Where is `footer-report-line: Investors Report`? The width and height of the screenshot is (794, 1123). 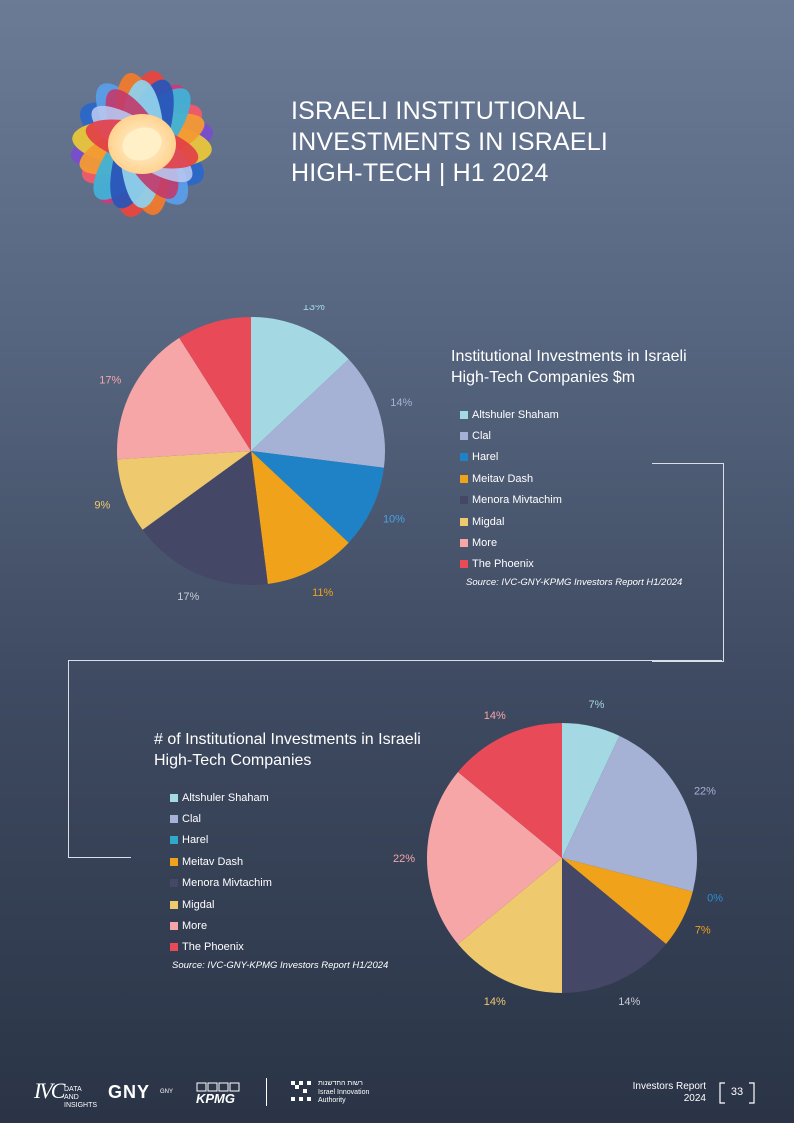 footer-report-line: Investors Report is located at coordinates (669, 1086).